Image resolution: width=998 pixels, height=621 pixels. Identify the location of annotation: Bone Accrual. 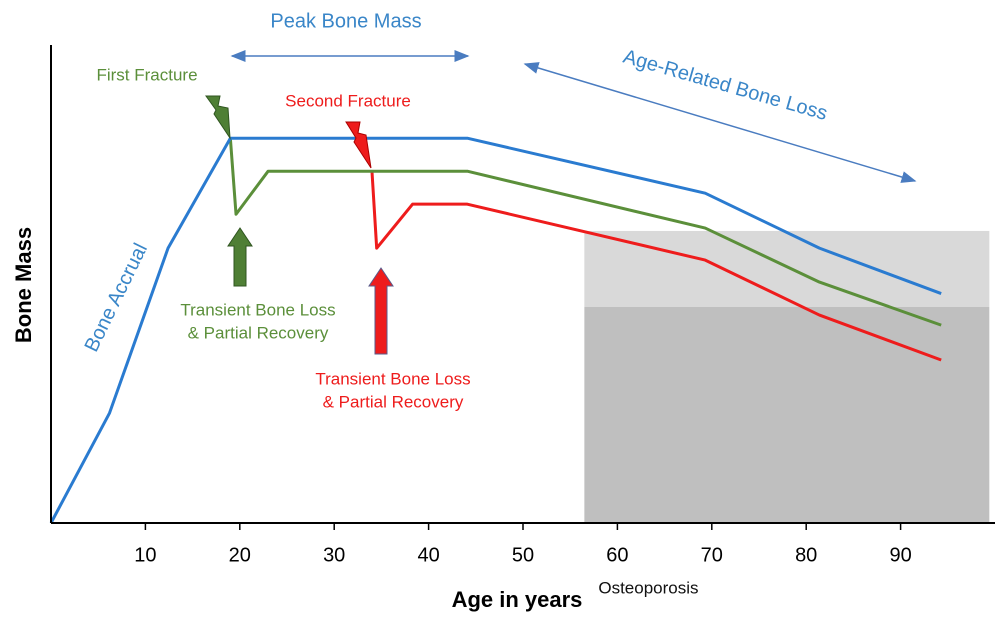
(116, 298).